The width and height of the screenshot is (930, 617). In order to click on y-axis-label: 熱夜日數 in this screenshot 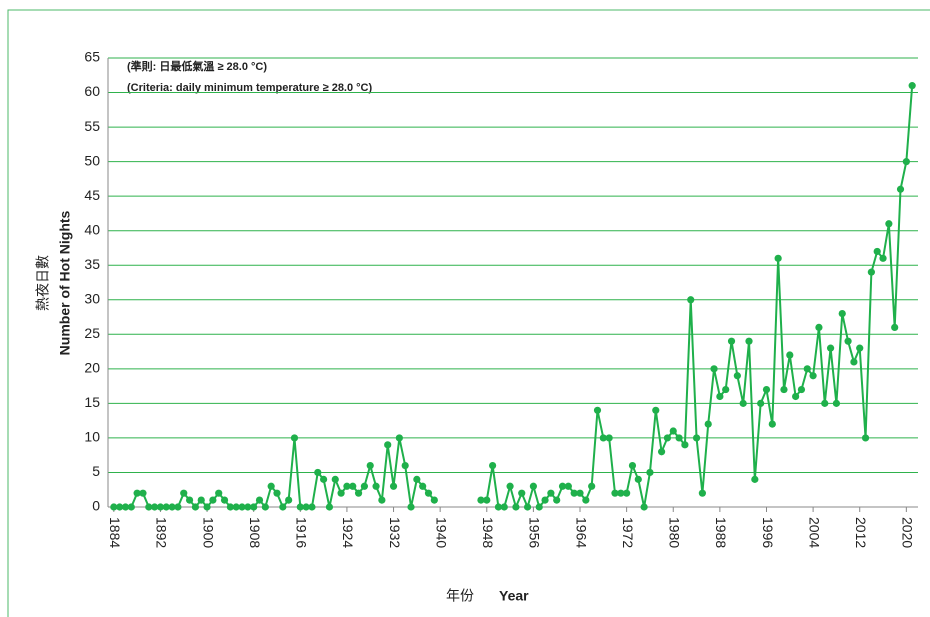, I will do `click(43, 283)`.